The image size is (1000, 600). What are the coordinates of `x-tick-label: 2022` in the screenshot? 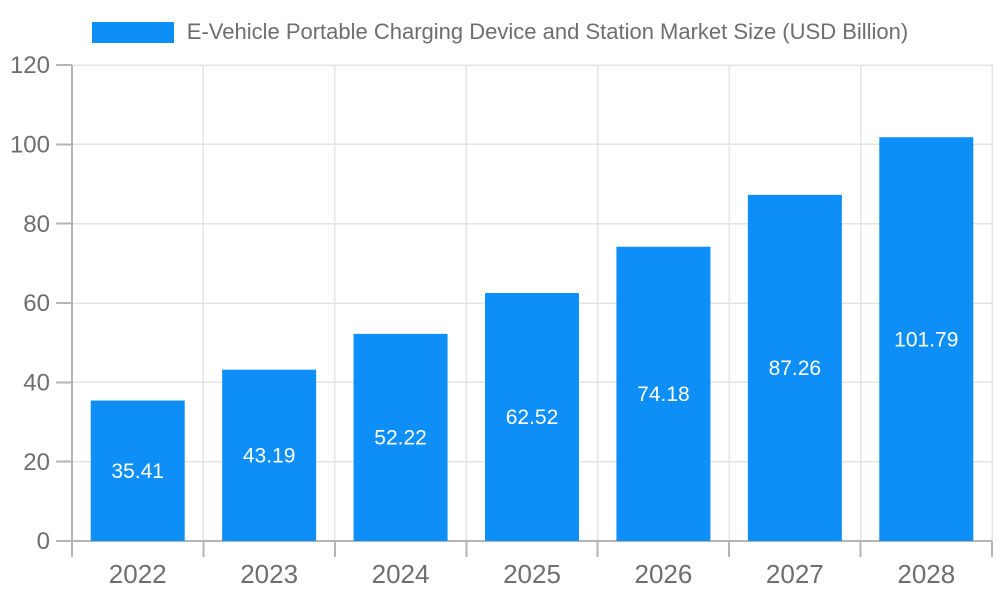 It's located at (138, 574).